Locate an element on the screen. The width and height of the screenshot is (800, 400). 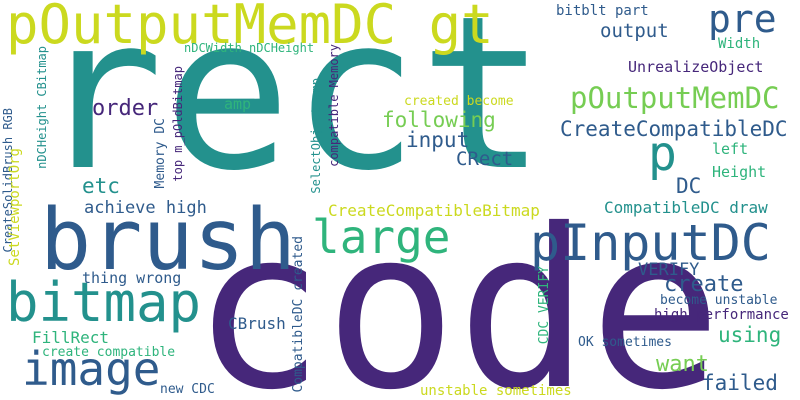
word-large: large is located at coordinates (381, 237).